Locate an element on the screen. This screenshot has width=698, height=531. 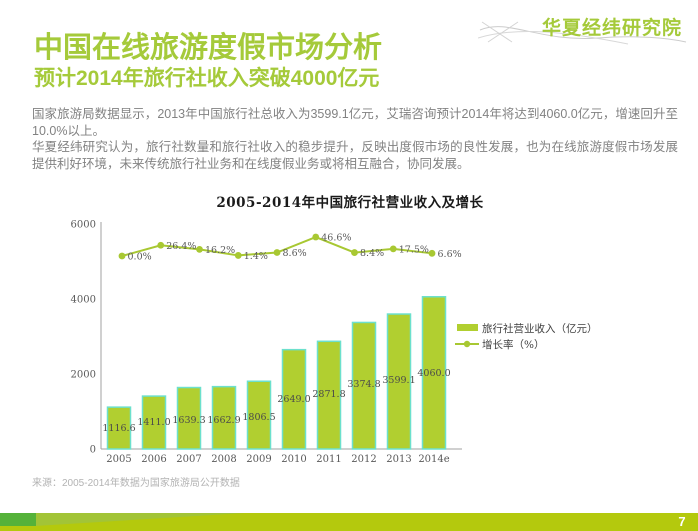
x-tick-label: 2011 is located at coordinates (328, 459).